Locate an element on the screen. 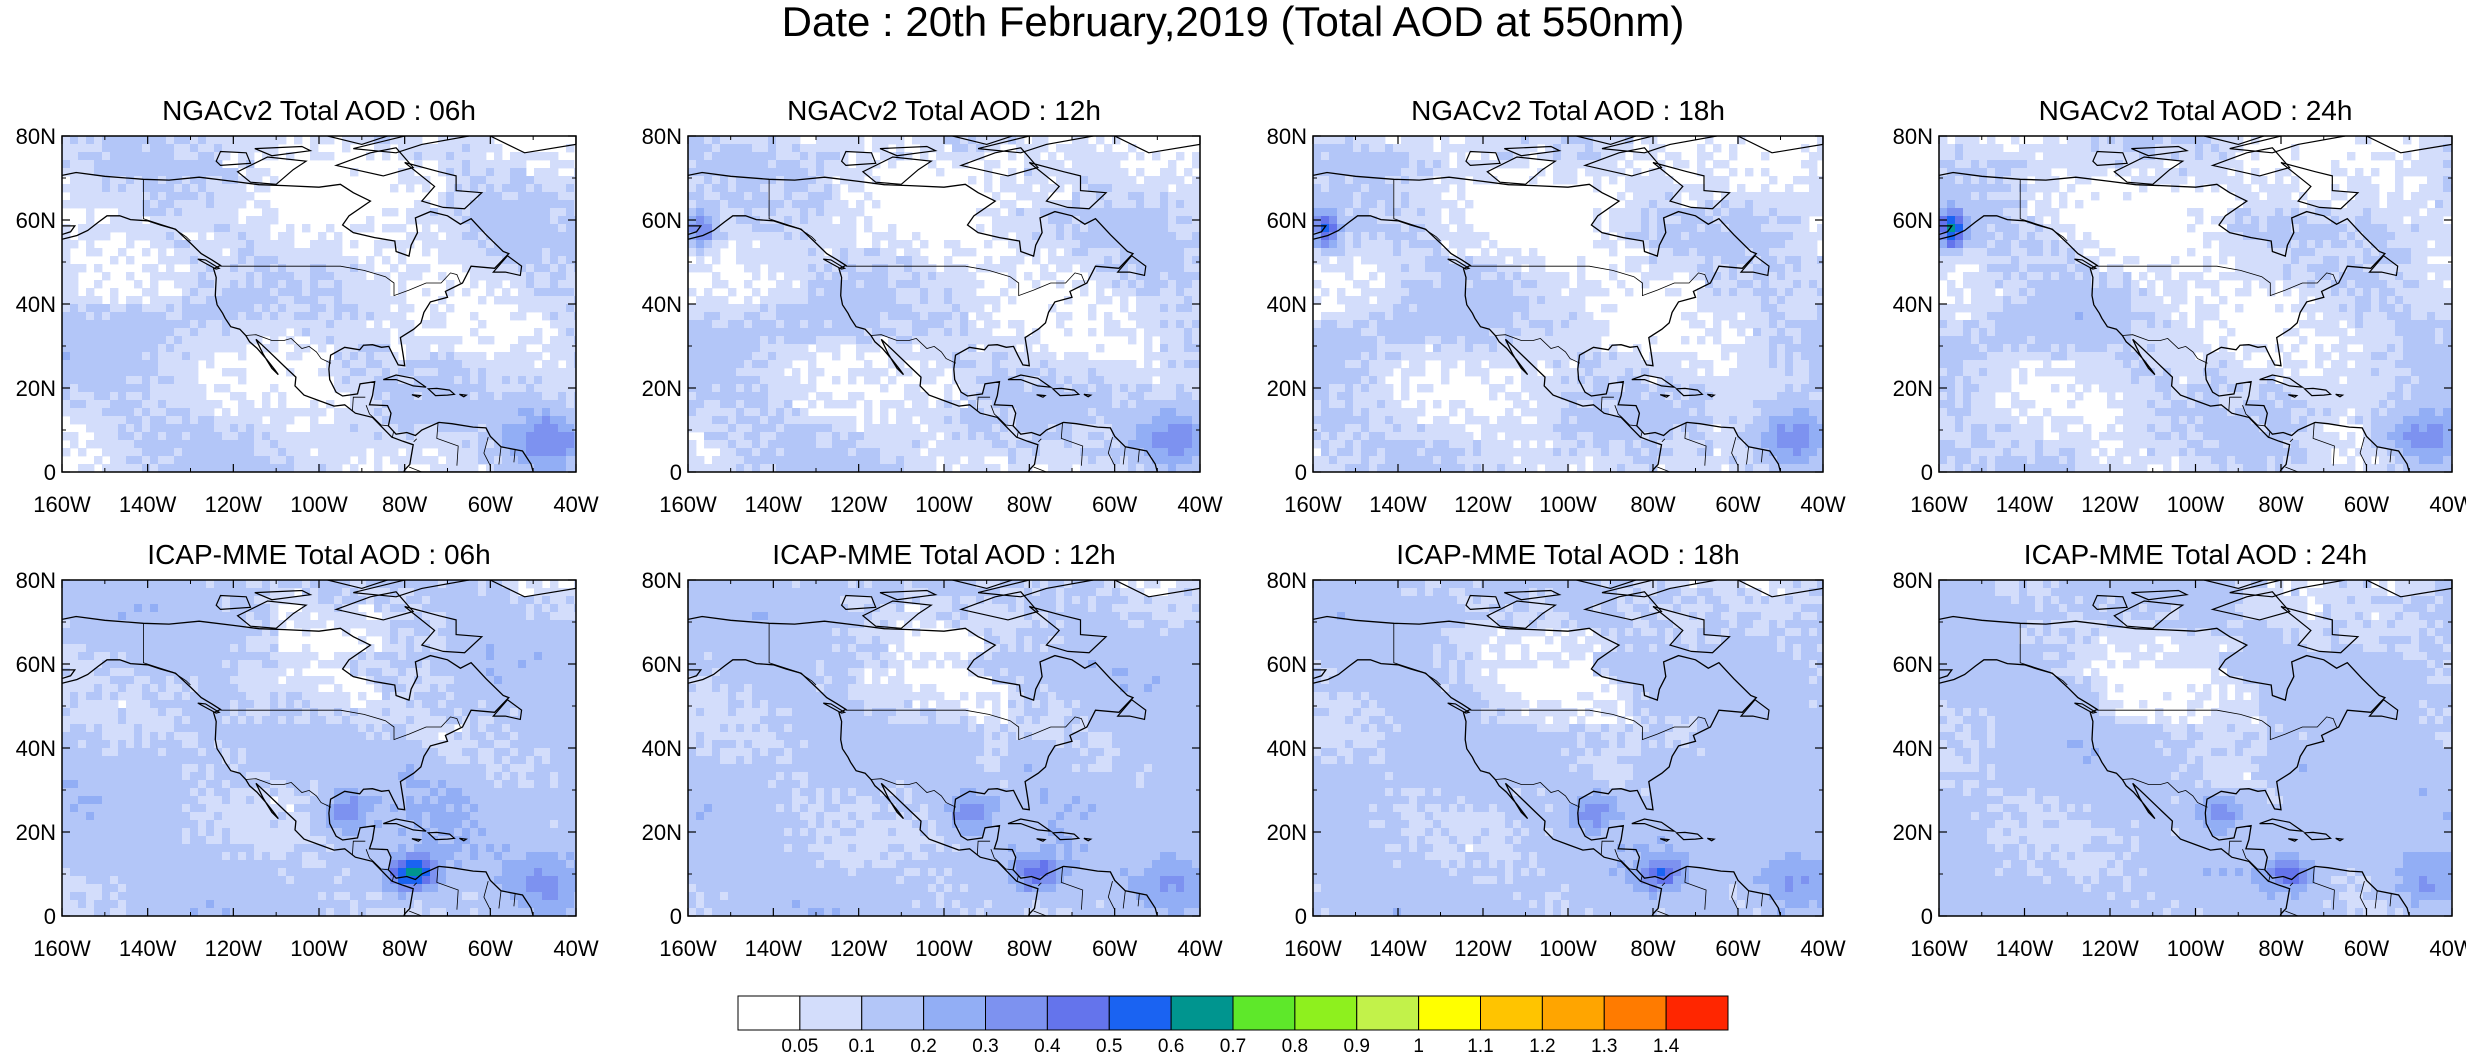  lat-tick-label: 20N is located at coordinates (1287, 832).